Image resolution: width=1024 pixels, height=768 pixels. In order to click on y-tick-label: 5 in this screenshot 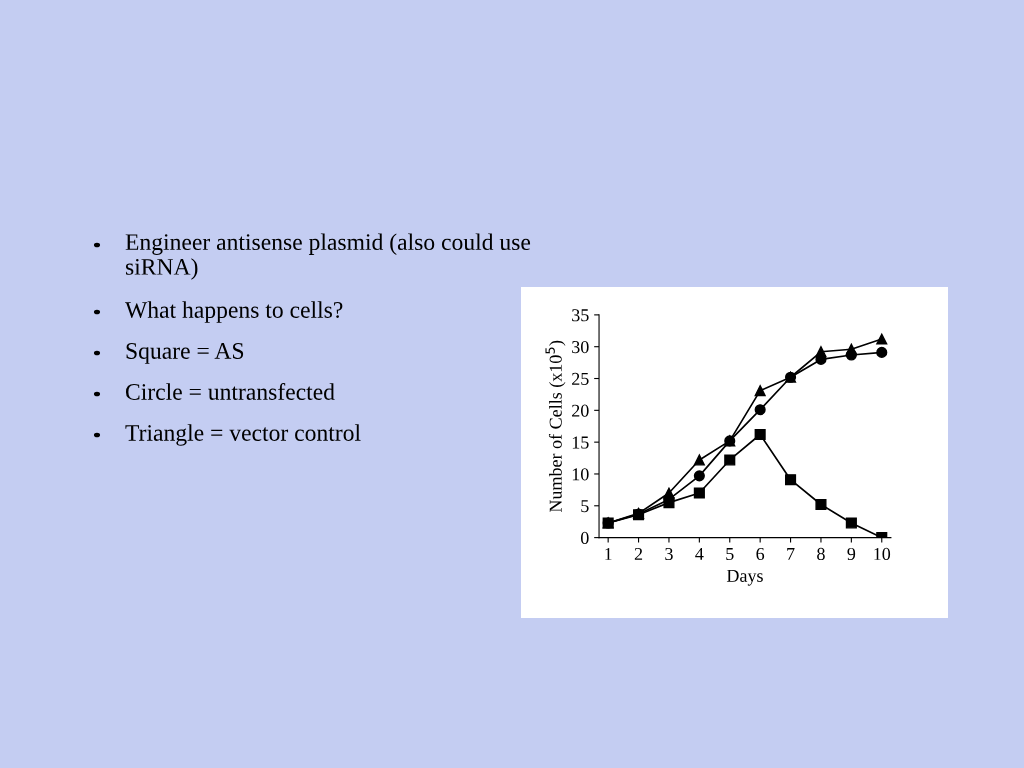, I will do `click(585, 506)`.